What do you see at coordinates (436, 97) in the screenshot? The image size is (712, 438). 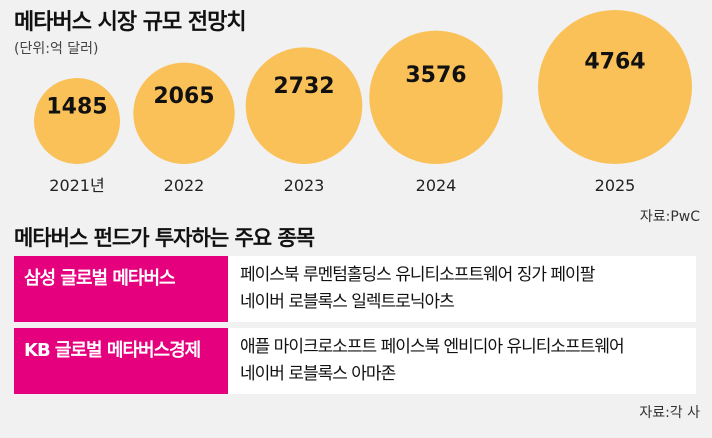 I see `bubble-2024` at bounding box center [436, 97].